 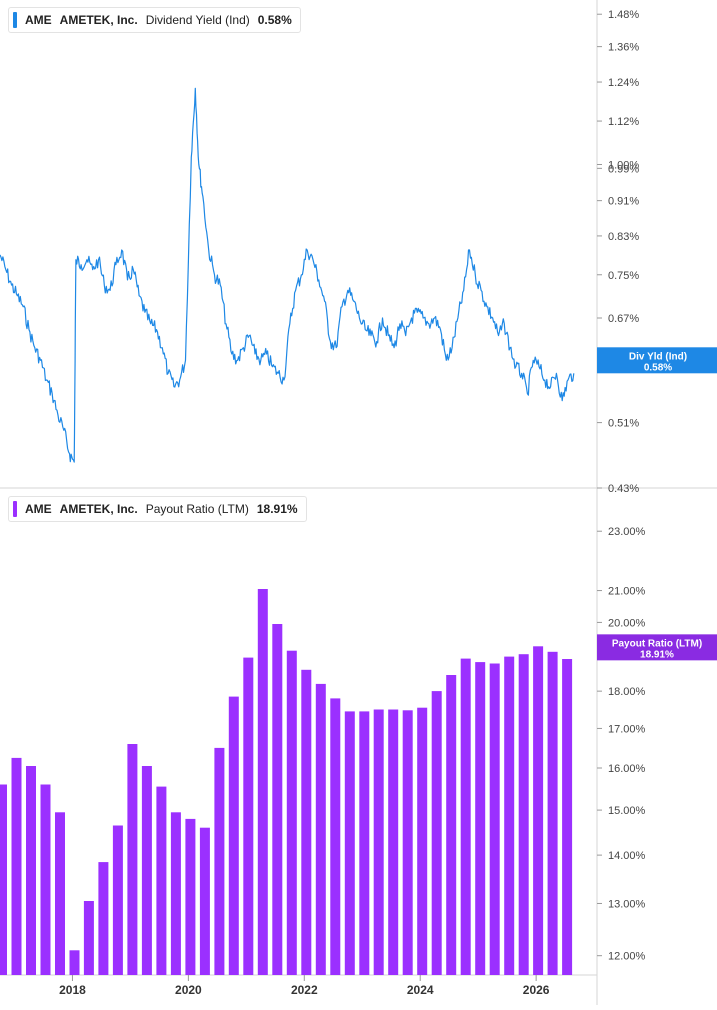 I want to click on y-tick-label: 1.00%, so click(x=623, y=165).